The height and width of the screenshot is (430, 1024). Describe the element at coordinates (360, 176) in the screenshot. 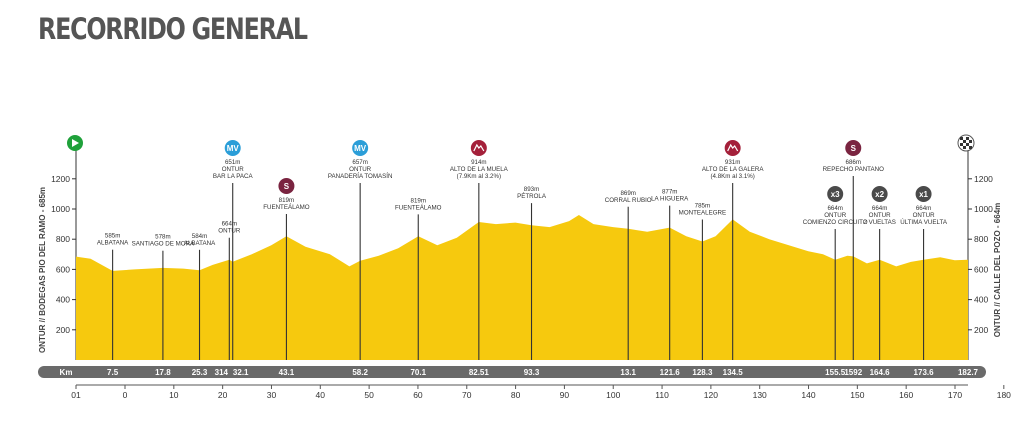

I see `waypoint-subname: PANADERÍA TOMASÍN` at that location.